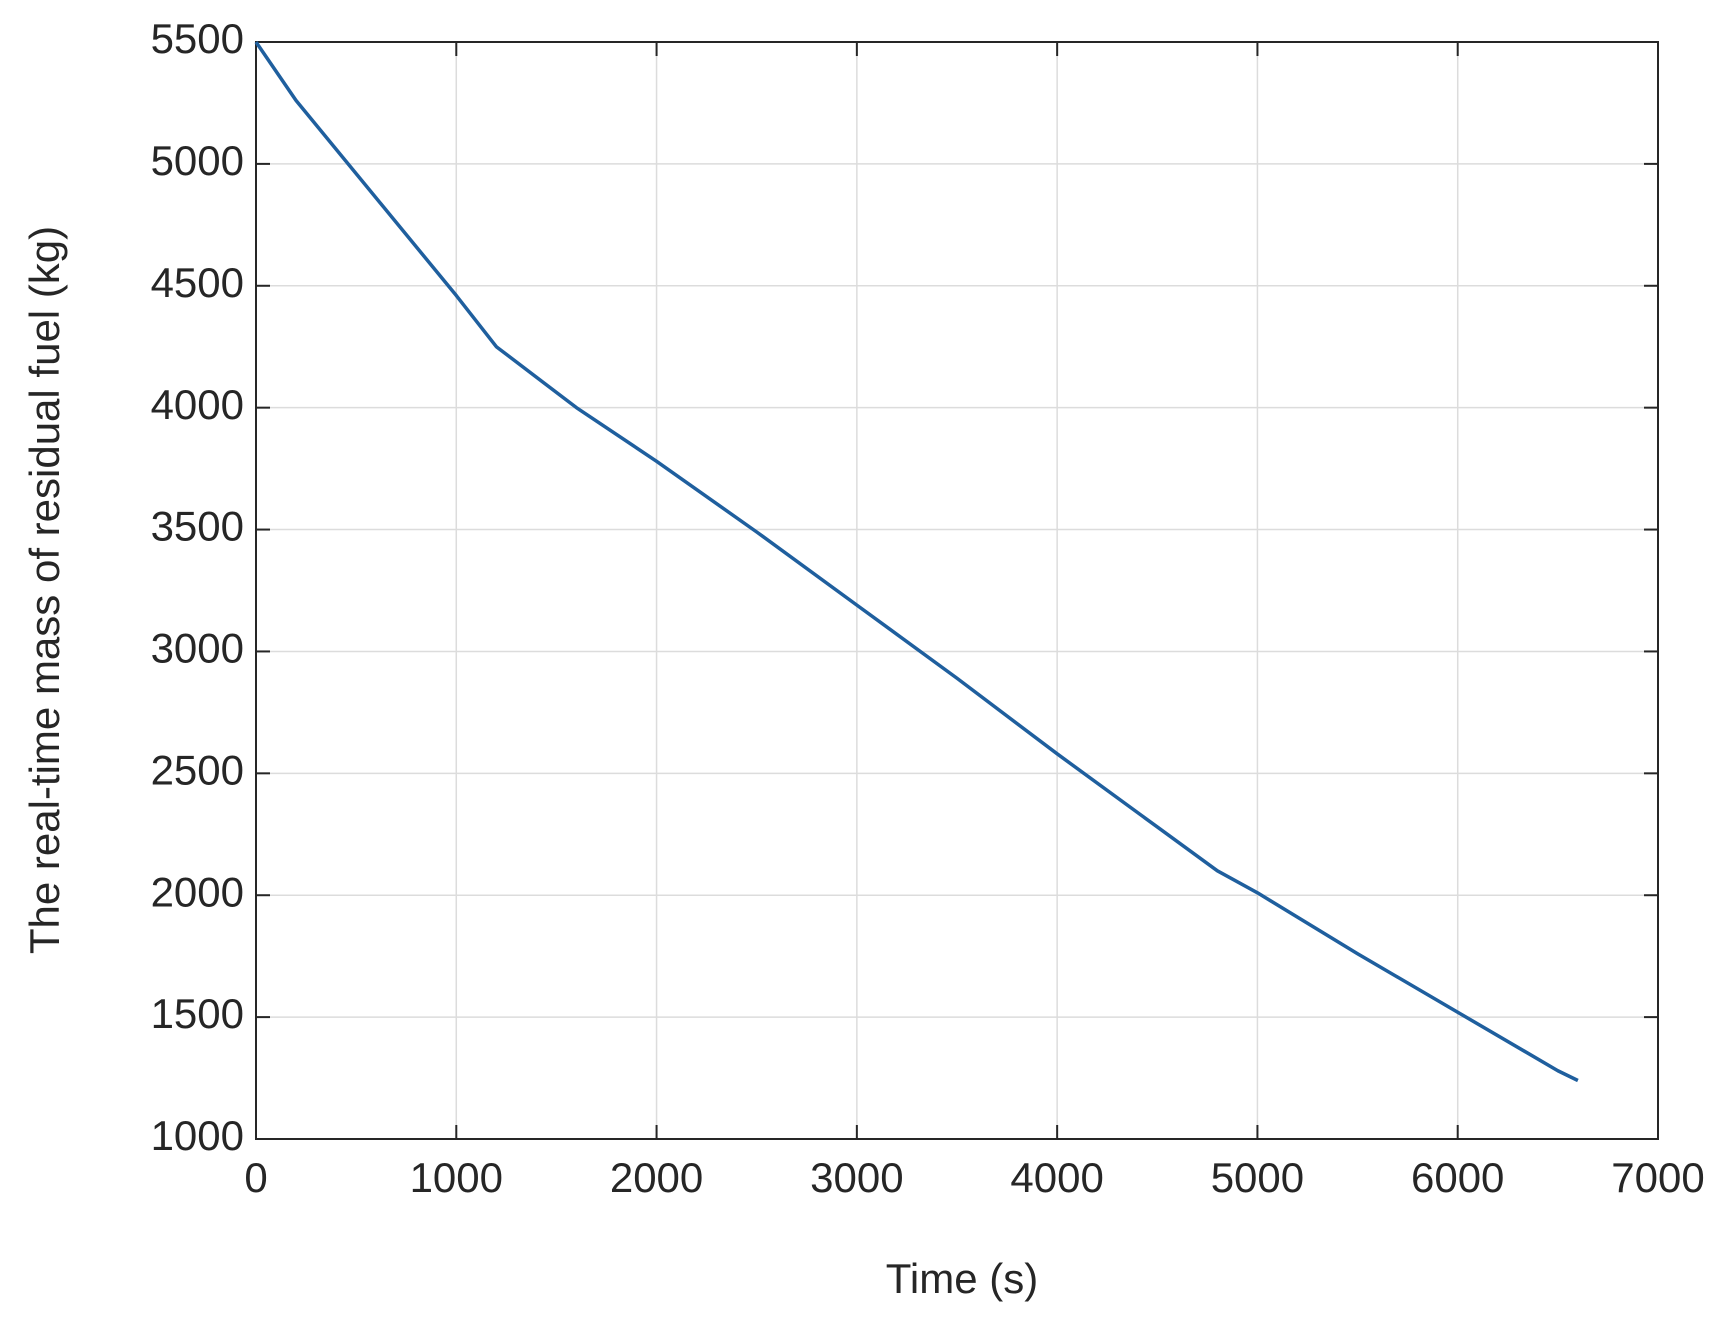  What do you see at coordinates (255, 1177) in the screenshot?
I see `x-tick-label: 0` at bounding box center [255, 1177].